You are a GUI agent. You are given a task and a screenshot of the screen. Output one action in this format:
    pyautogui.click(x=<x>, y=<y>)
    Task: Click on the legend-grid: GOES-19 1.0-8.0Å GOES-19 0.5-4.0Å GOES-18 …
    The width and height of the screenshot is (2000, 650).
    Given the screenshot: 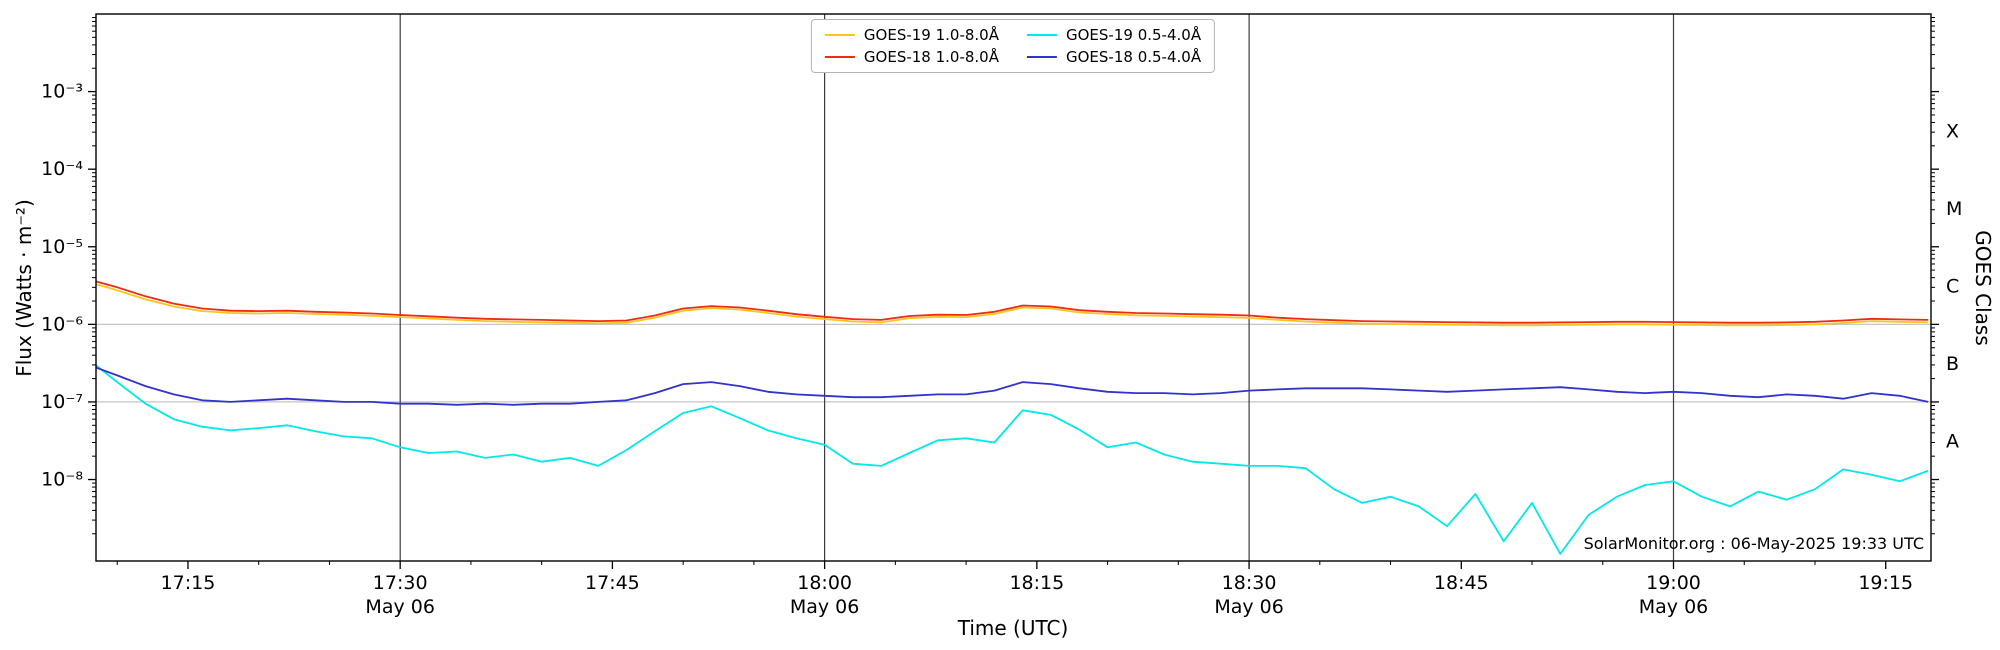 What is the action you would take?
    pyautogui.click(x=1013, y=46)
    